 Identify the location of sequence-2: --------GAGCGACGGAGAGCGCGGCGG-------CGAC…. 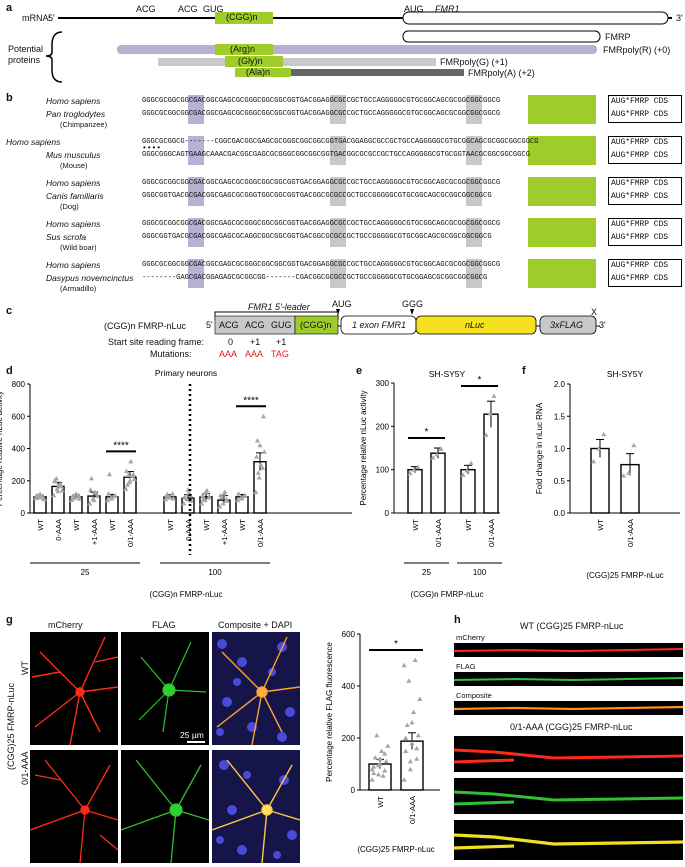
(315, 278).